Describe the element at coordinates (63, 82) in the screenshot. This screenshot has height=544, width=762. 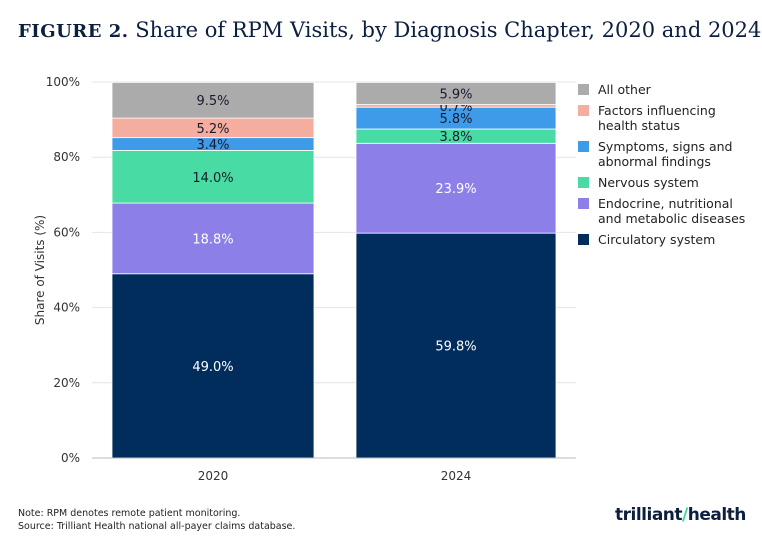
I see `y-tick-label: 100%` at that location.